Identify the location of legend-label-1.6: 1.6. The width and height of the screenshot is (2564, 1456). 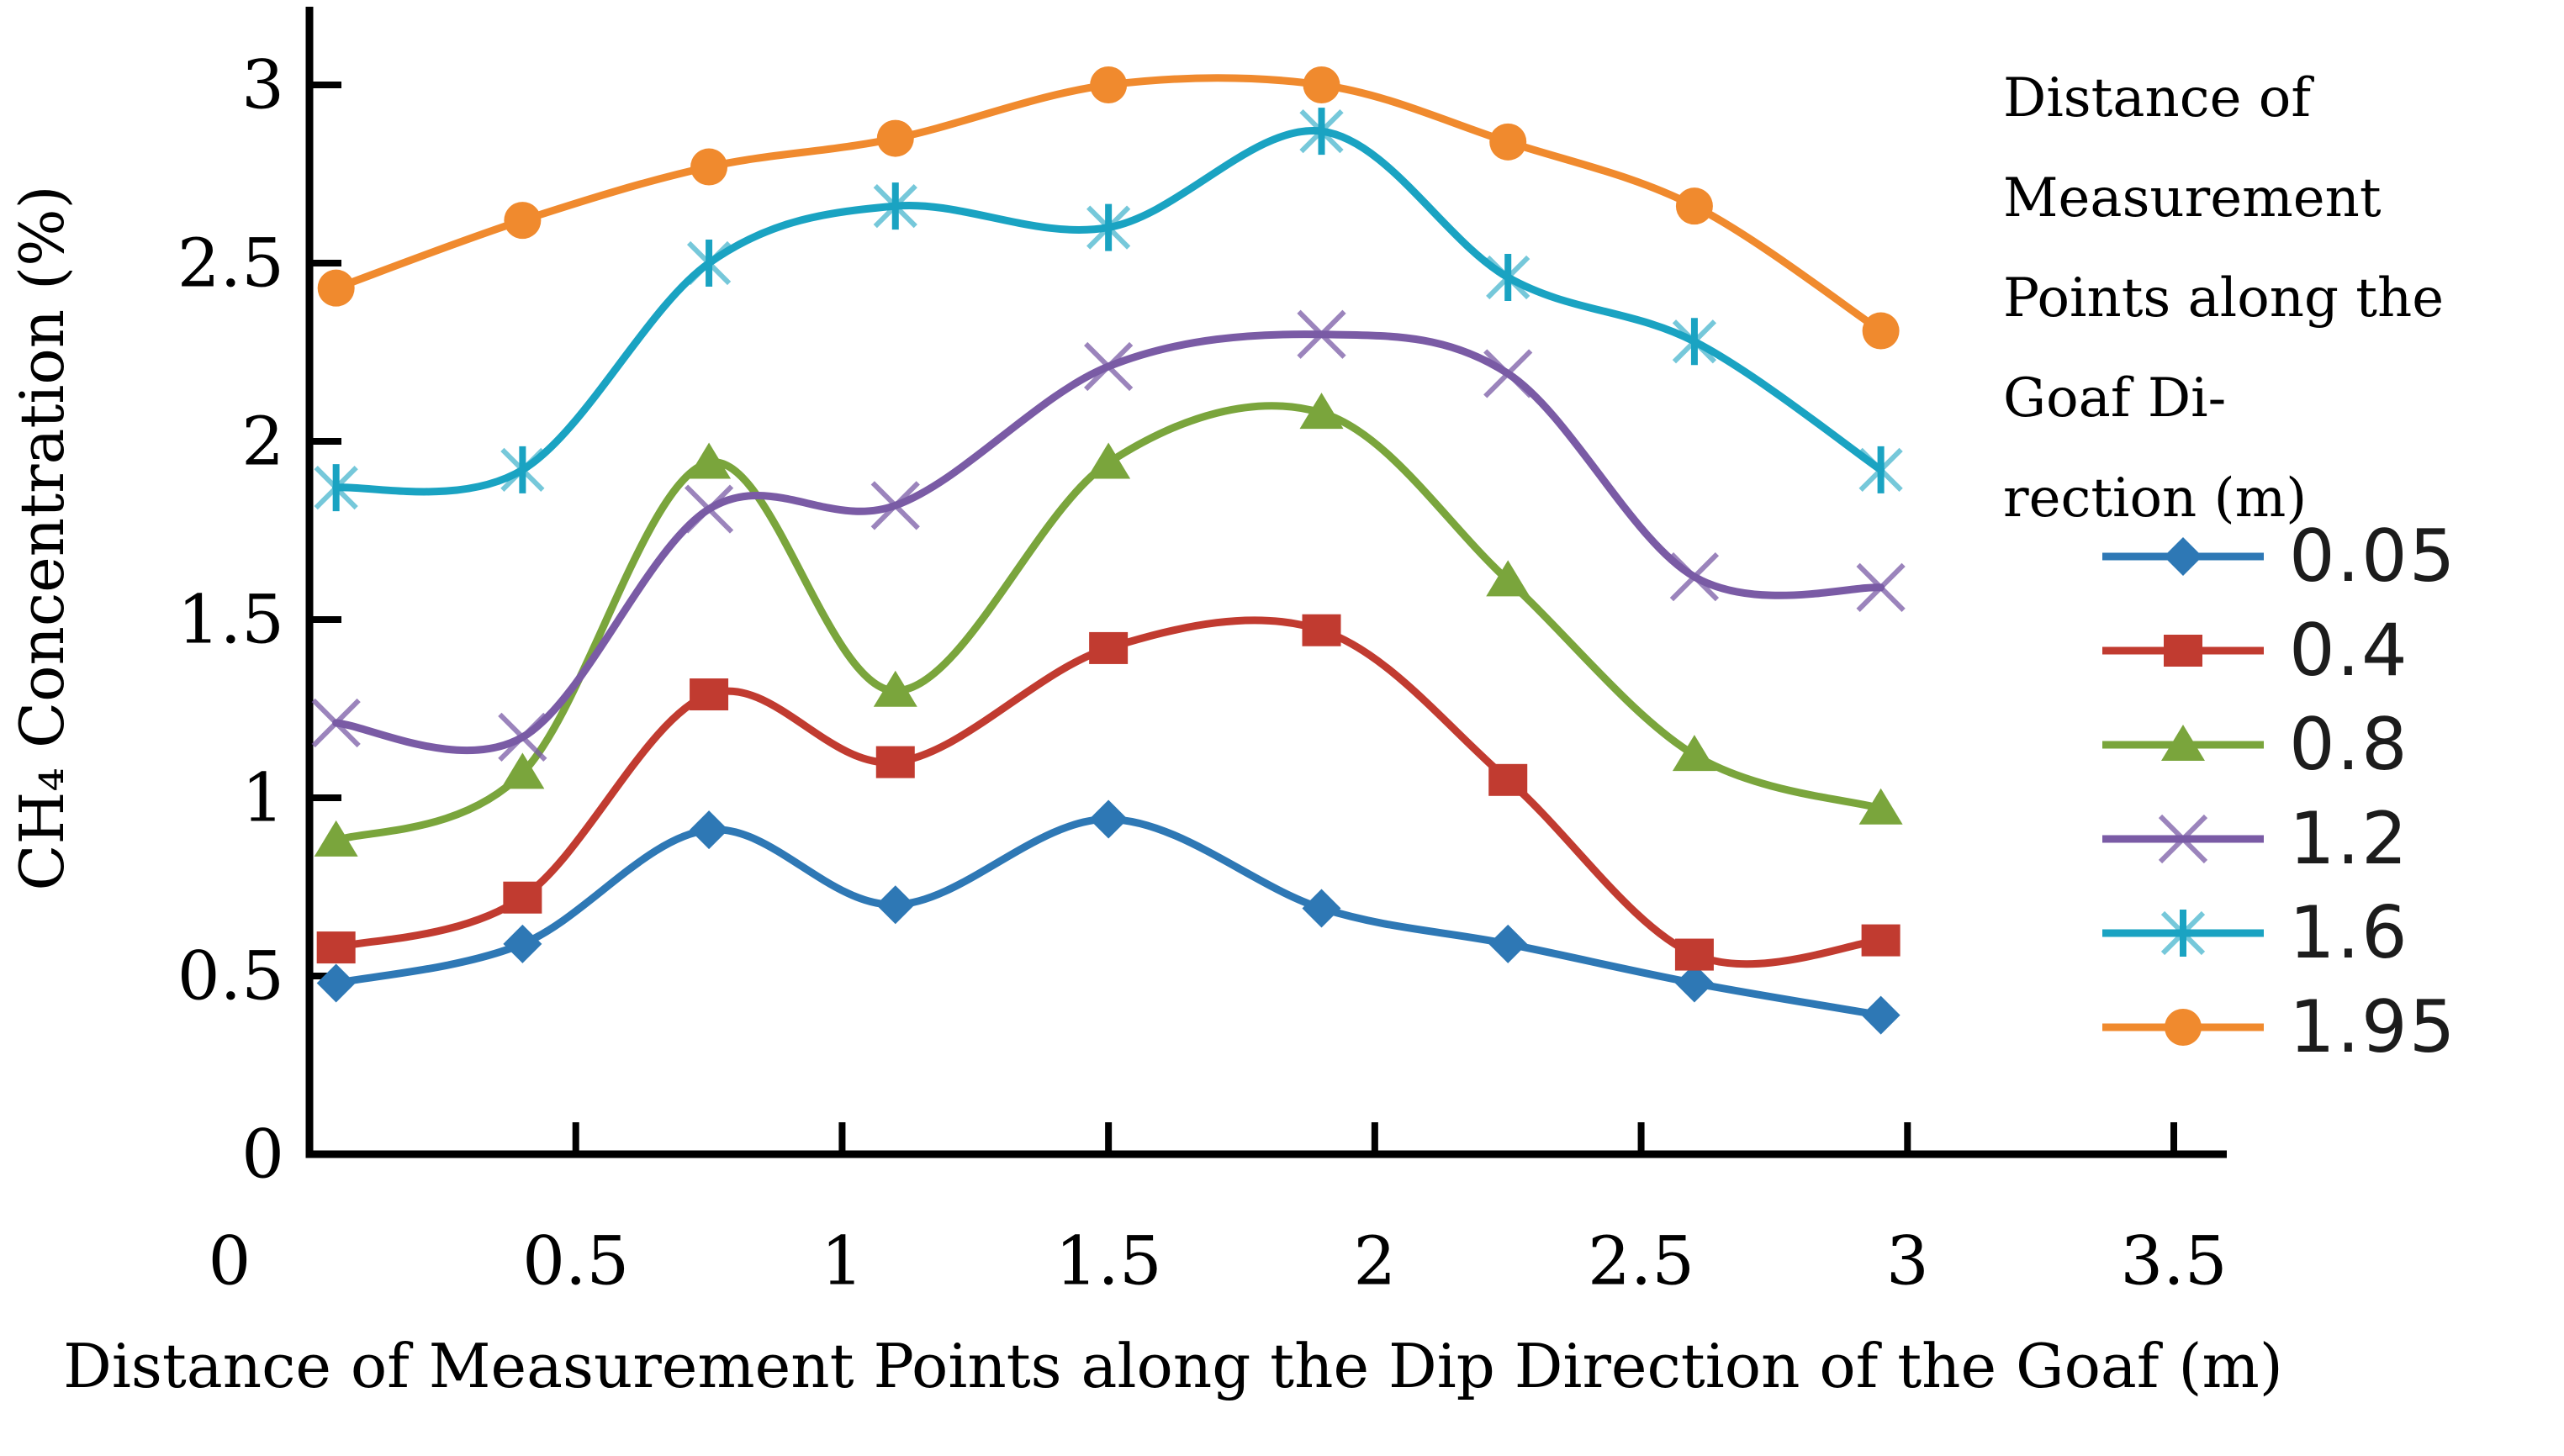
(2349, 933).